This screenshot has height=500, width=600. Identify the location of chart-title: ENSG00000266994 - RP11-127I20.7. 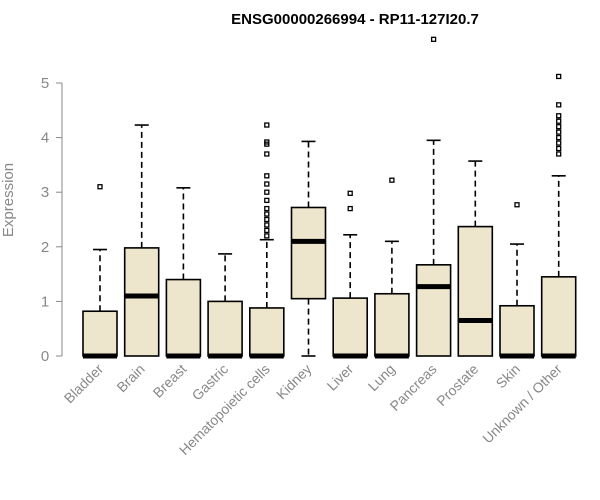
(355, 19).